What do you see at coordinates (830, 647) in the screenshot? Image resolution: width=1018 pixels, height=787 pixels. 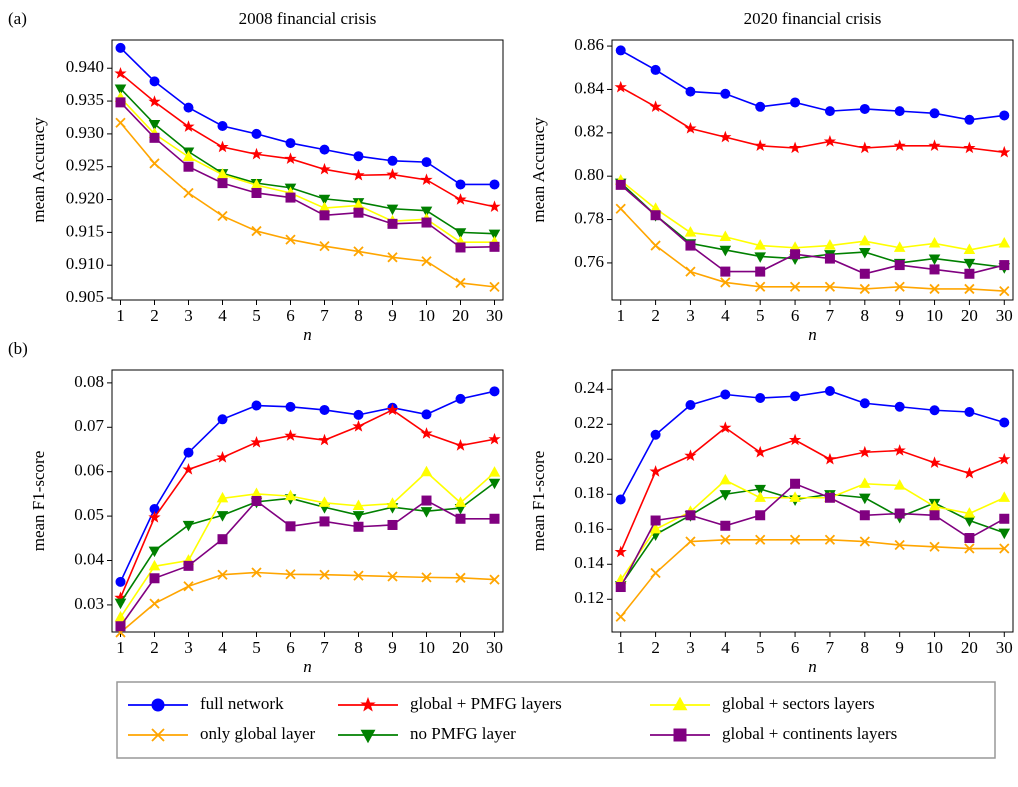 I see `x-tick-label: 7` at bounding box center [830, 647].